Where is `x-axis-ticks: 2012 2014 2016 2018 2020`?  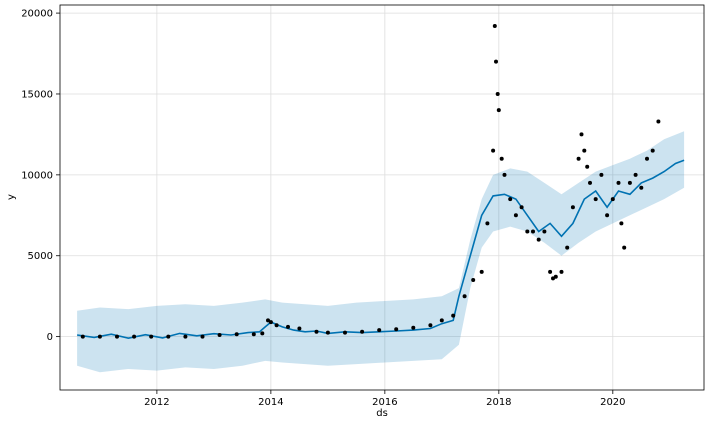
x-axis-ticks: 2012 2014 2016 2018 2020 is located at coordinates (385, 399).